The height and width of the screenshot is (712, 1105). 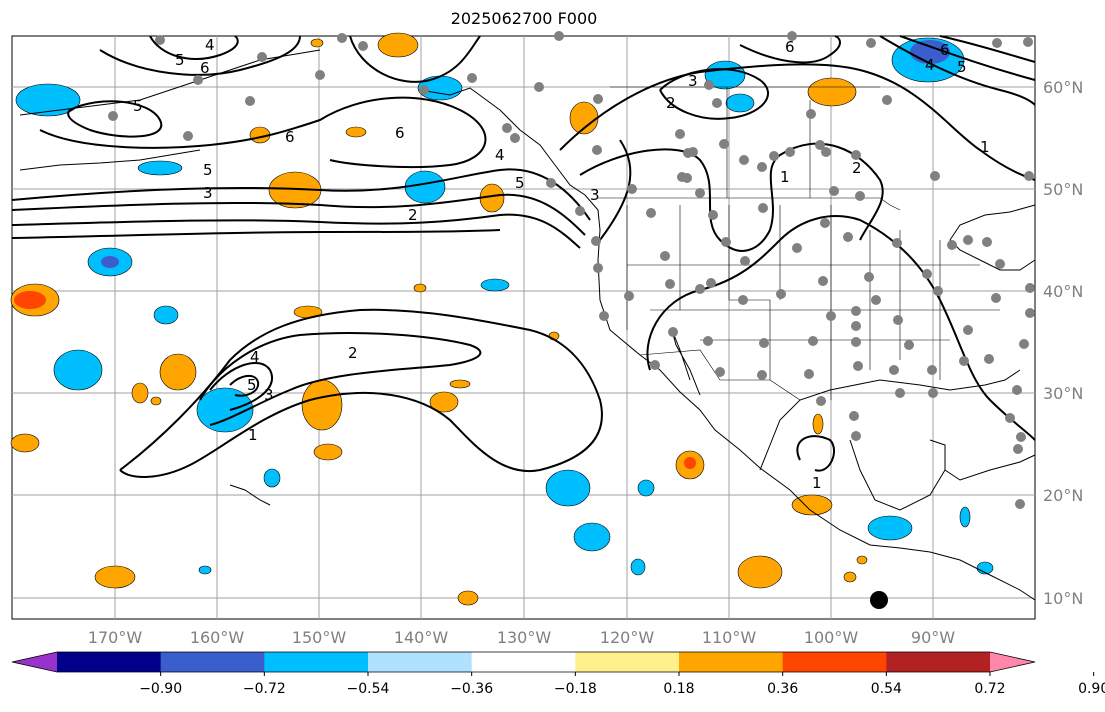 I want to click on colorbar-extension-high, so click(x=1012, y=662).